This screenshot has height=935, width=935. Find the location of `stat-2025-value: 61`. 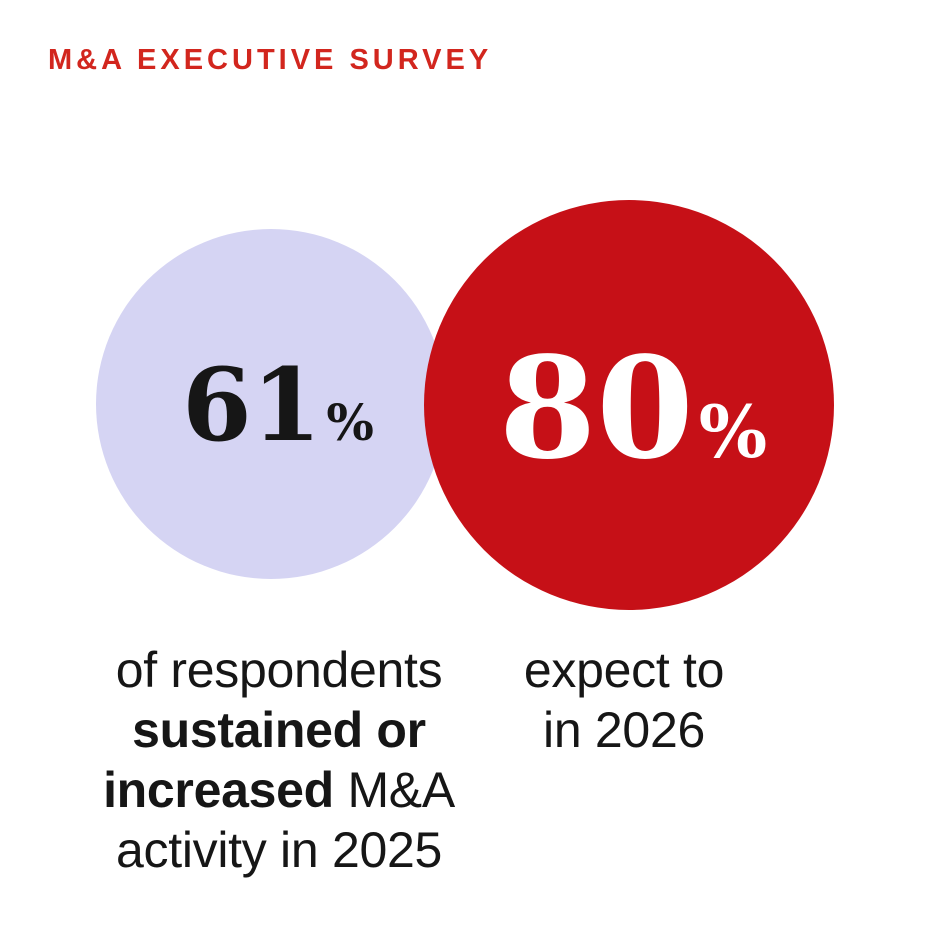

stat-2025-value: 61 is located at coordinates (252, 405).